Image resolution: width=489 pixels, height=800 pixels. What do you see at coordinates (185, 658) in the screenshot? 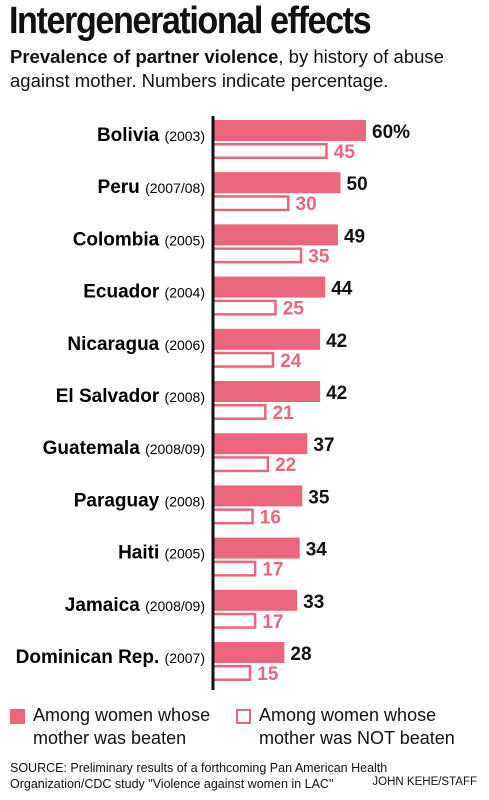
I see `category-year: (2007)` at bounding box center [185, 658].